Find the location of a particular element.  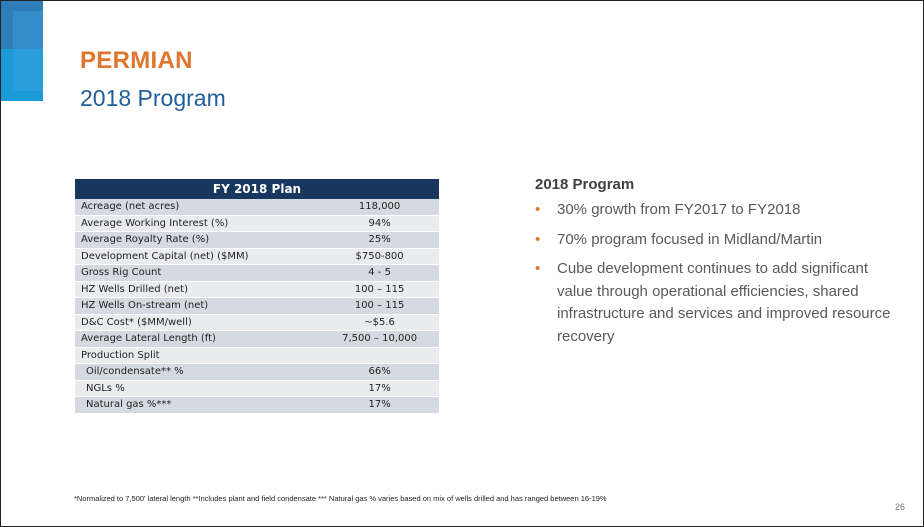

row-label: Acreage (net acres) is located at coordinates (198, 207).